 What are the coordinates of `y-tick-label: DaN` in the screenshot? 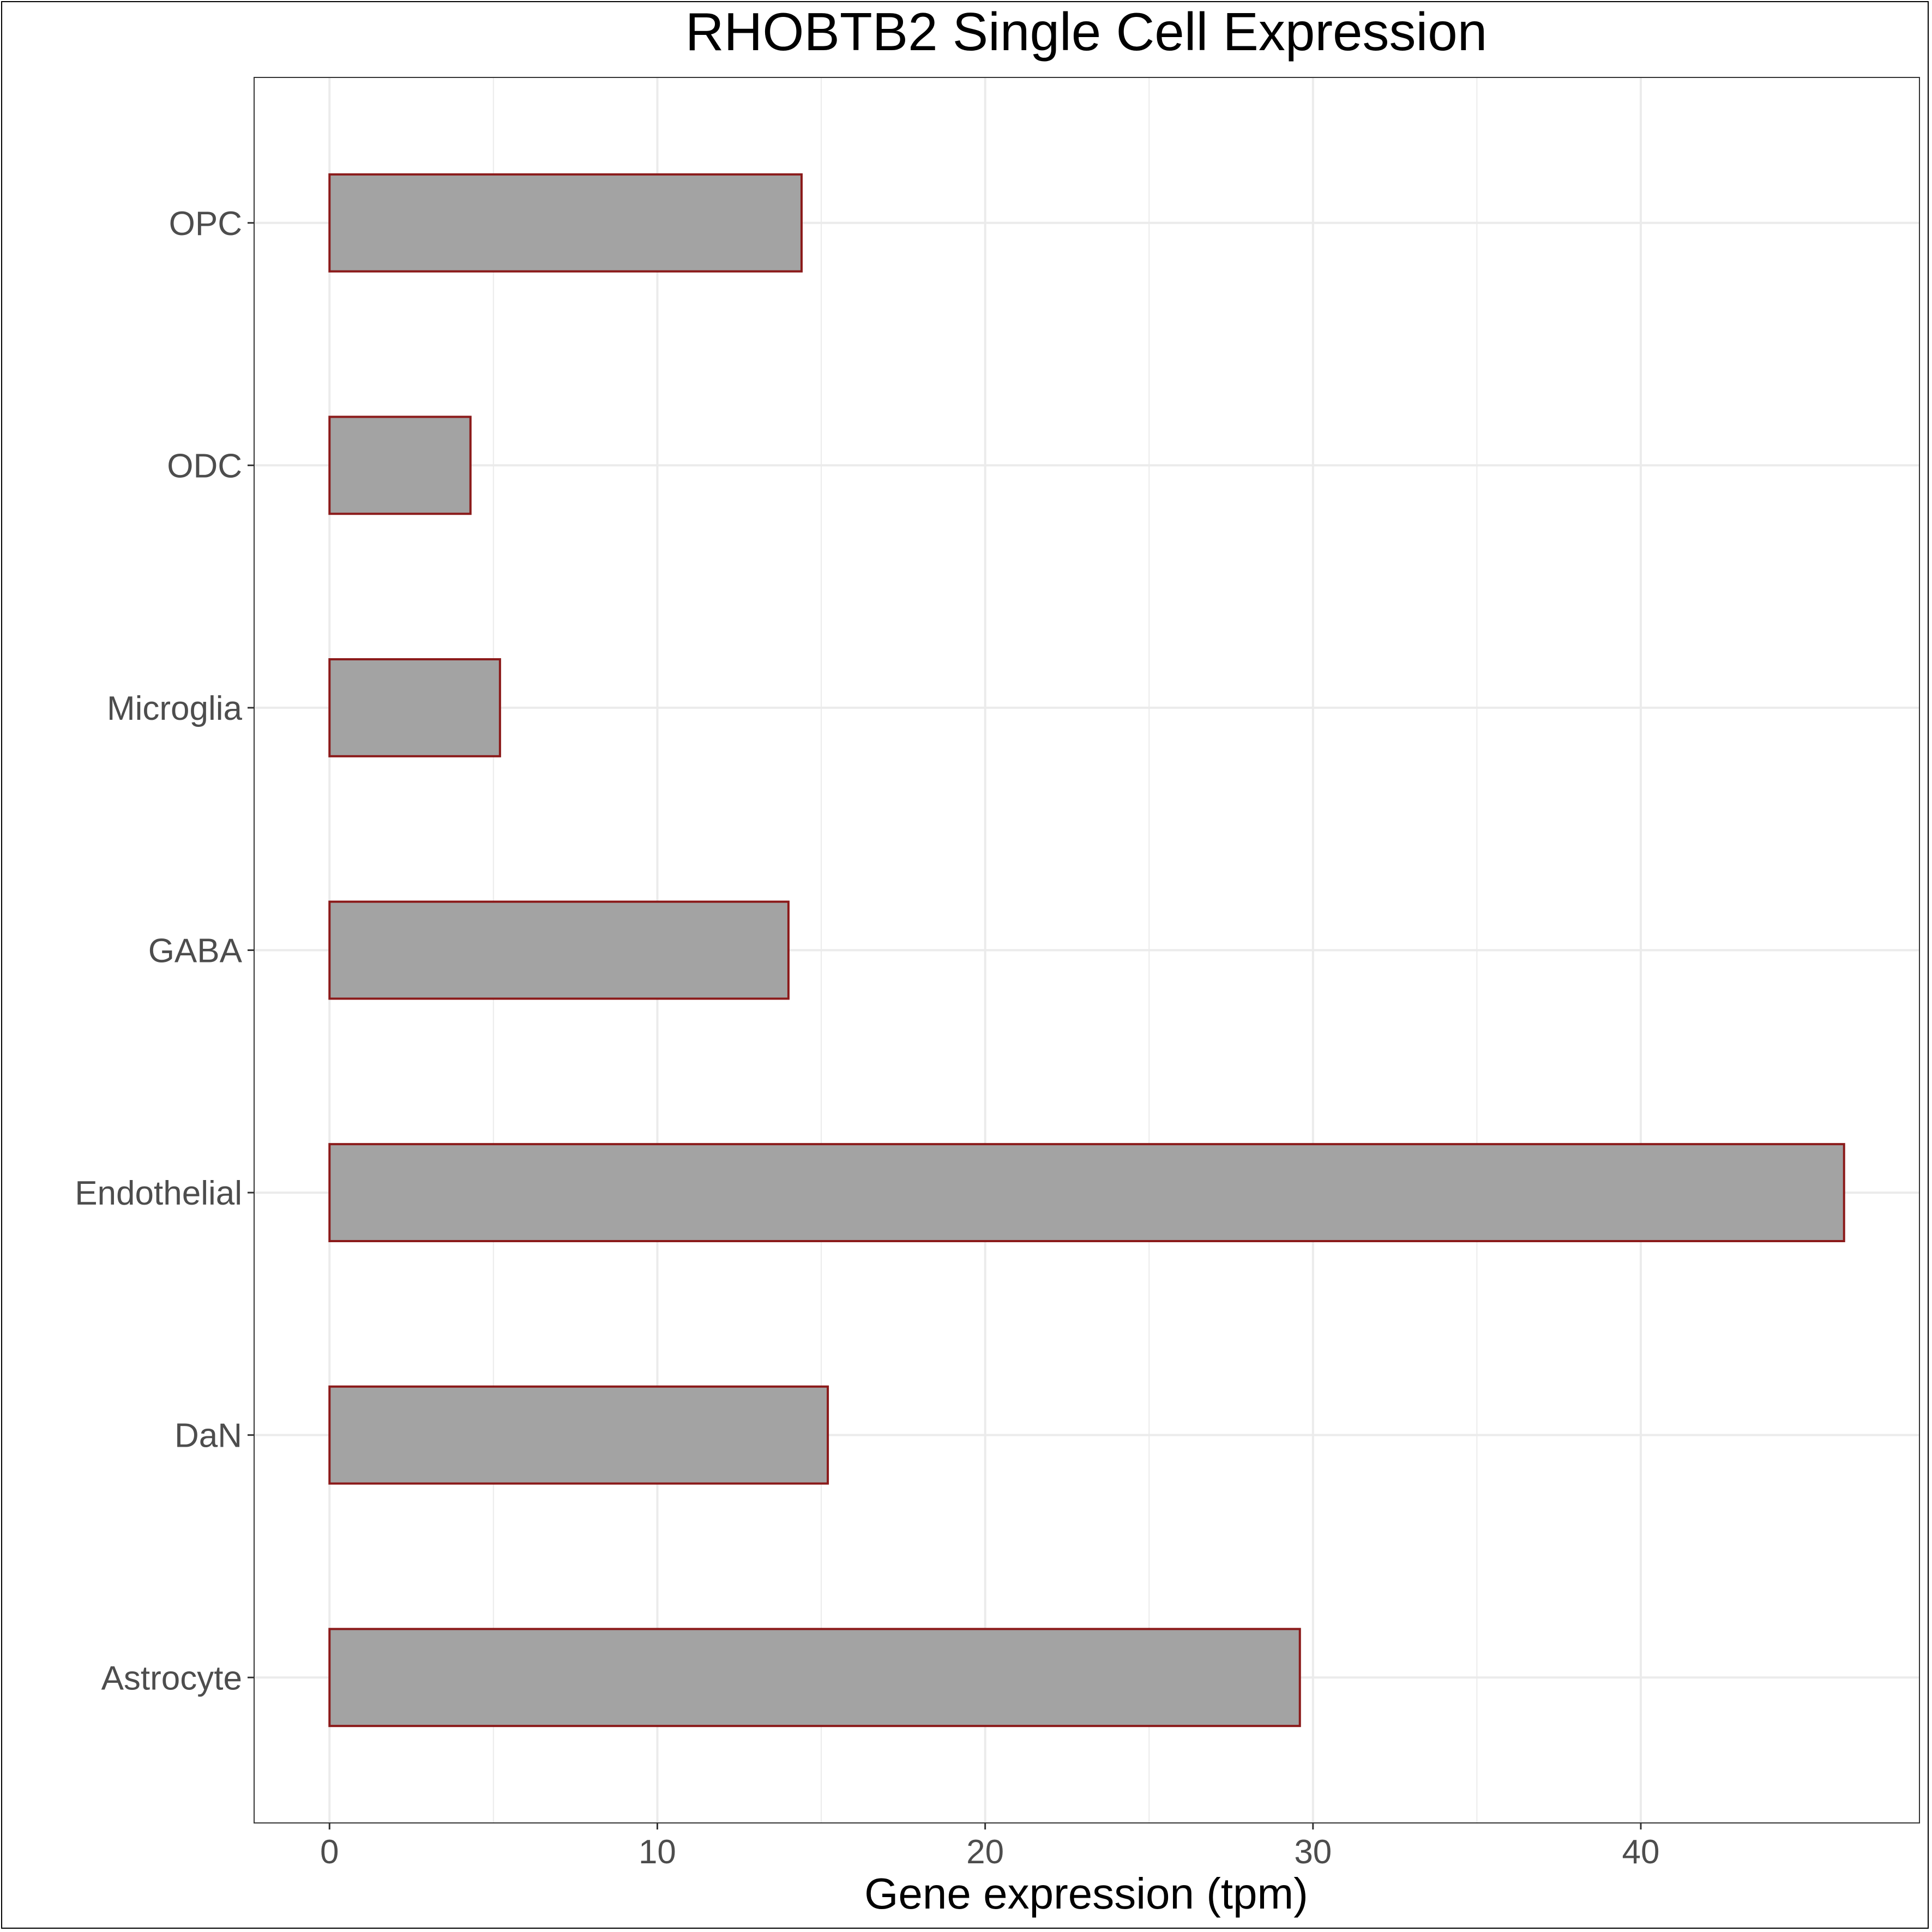 It's located at (208, 1436).